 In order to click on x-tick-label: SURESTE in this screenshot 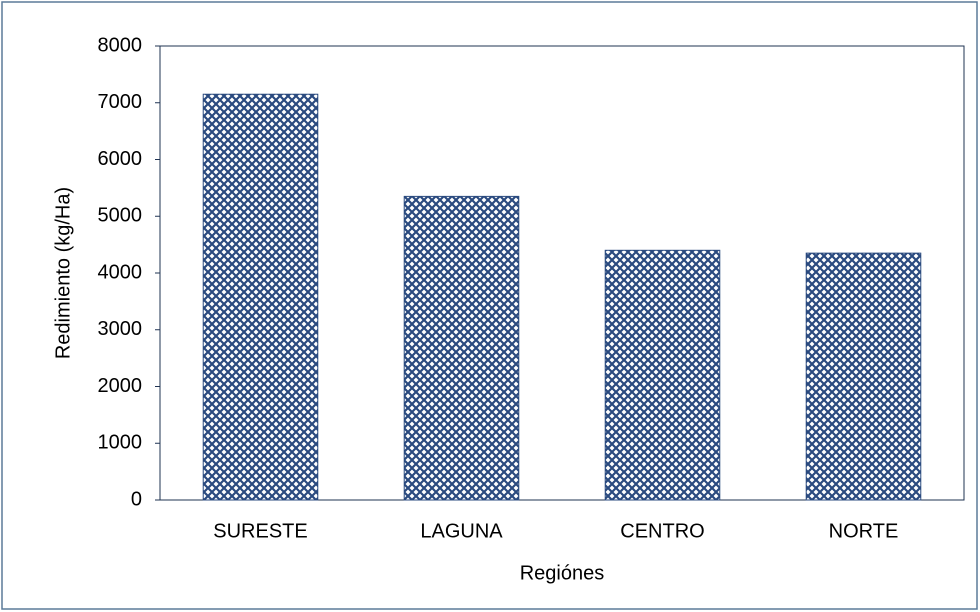, I will do `click(260, 531)`.